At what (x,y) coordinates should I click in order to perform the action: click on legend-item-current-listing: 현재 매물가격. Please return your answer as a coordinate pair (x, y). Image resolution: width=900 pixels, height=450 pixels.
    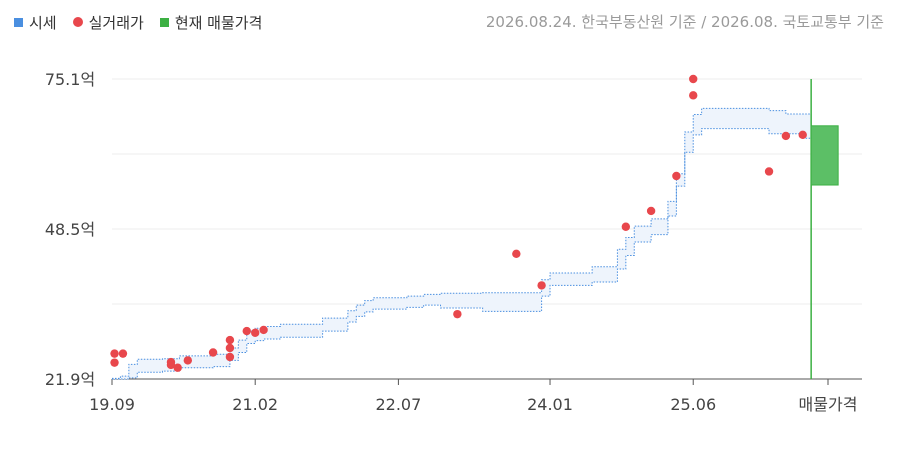
    Looking at the image, I should click on (211, 22).